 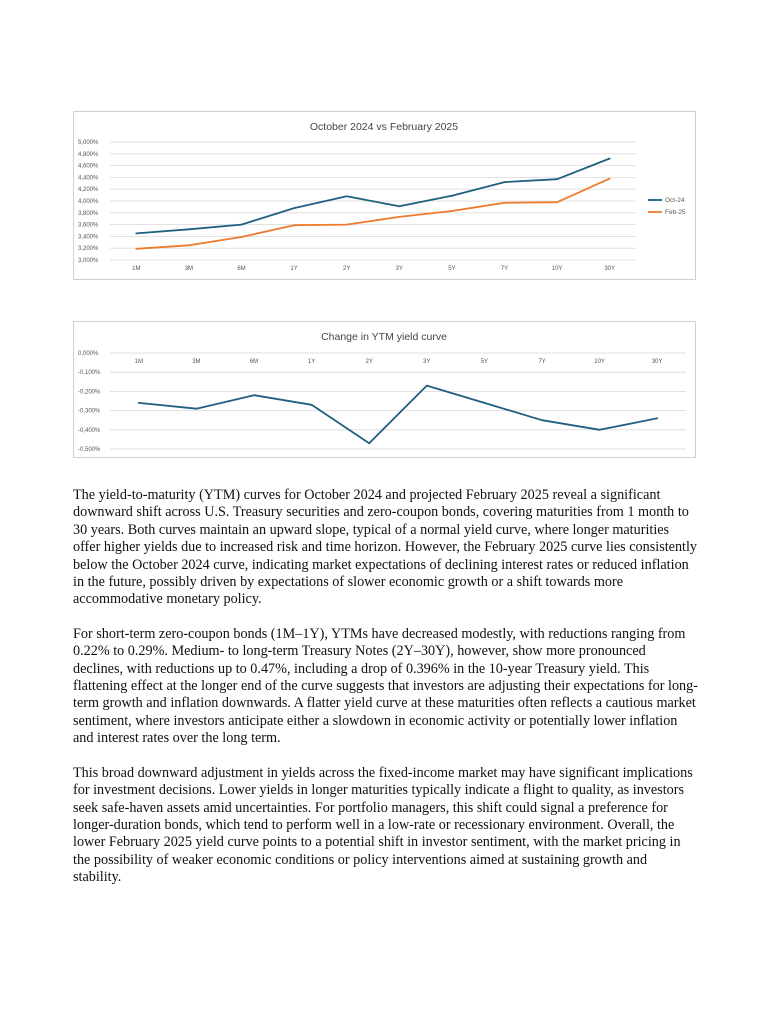 What do you see at coordinates (346, 269) in the screenshot?
I see `chart1-x-tick-label: 2Y` at bounding box center [346, 269].